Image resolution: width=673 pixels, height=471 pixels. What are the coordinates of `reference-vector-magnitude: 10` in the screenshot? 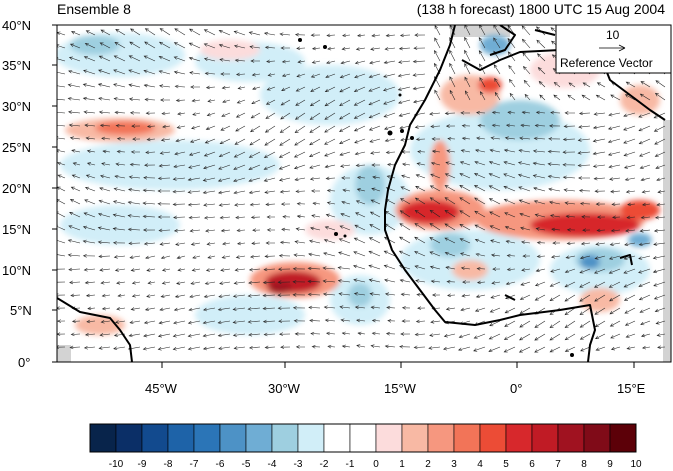 It's located at (613, 35).